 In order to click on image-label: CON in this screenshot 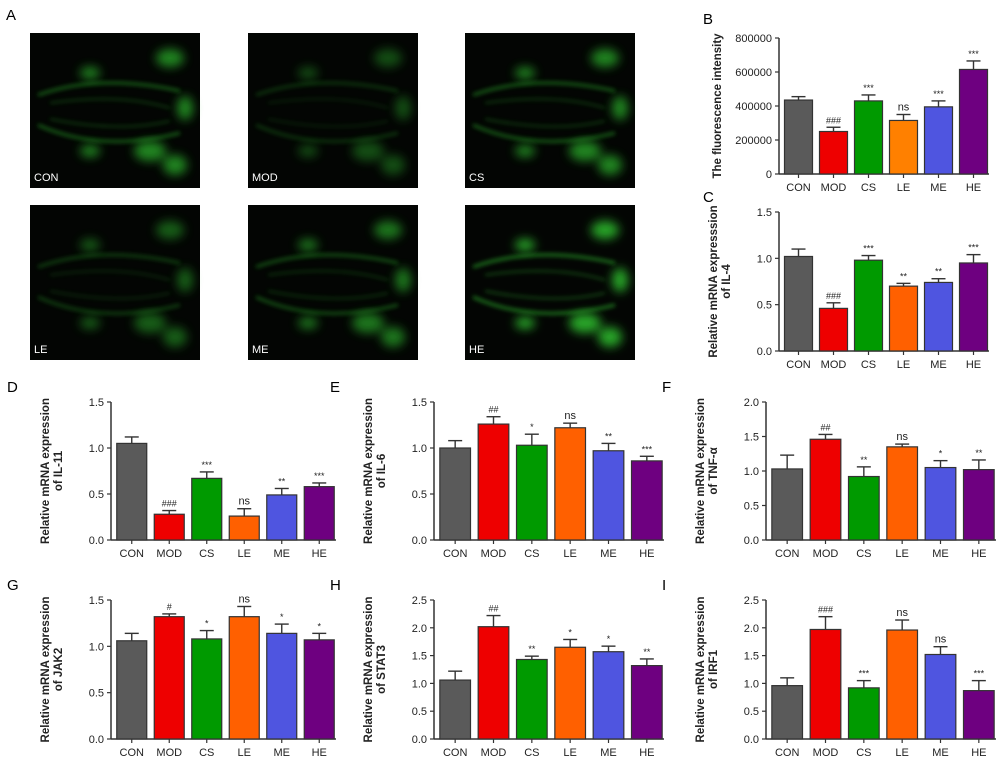, I will do `click(46, 178)`.